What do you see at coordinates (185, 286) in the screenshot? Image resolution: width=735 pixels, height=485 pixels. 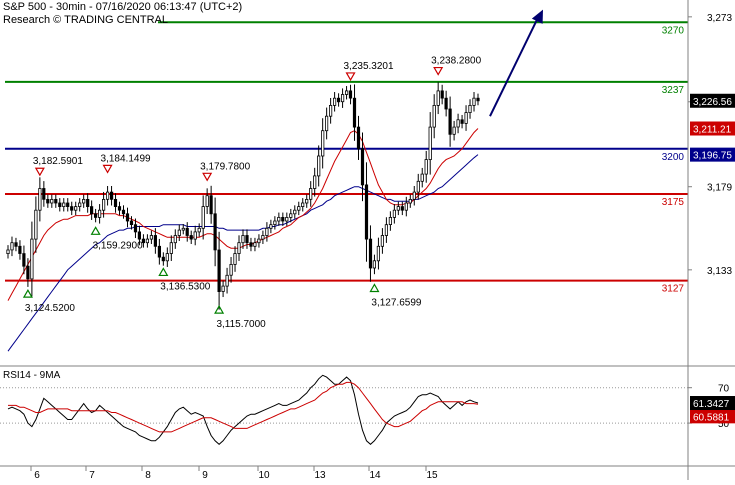 I see `low-label: 3,136.5300` at bounding box center [185, 286].